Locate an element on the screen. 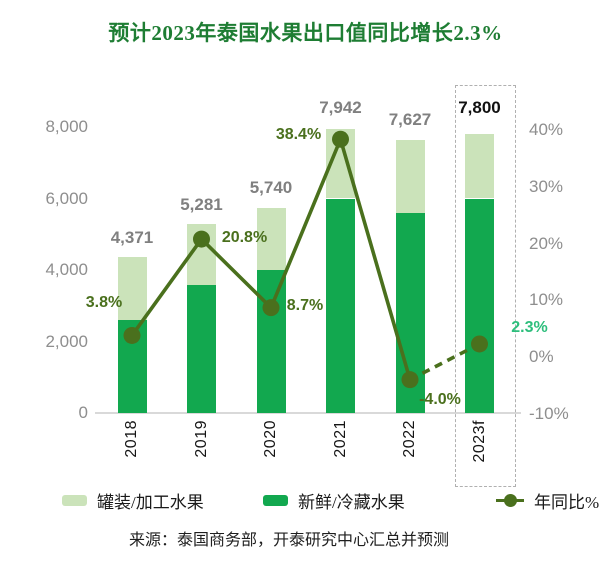  legend-label-yoy: 年同比% is located at coordinates (567, 502).